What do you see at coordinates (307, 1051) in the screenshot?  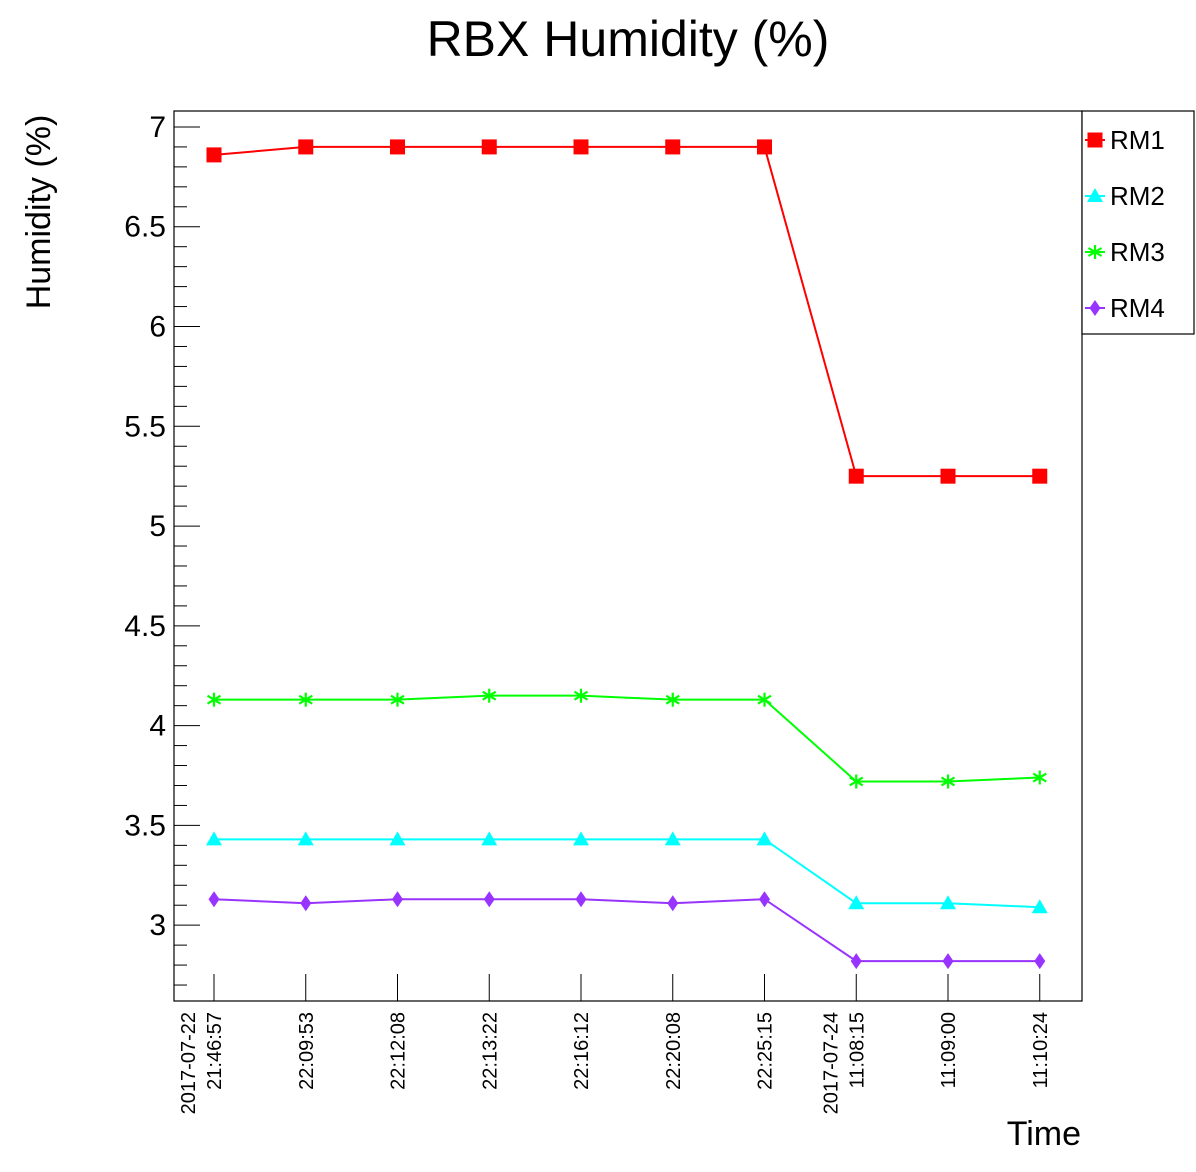 I see `x-tick-label: 22:09:53` at bounding box center [307, 1051].